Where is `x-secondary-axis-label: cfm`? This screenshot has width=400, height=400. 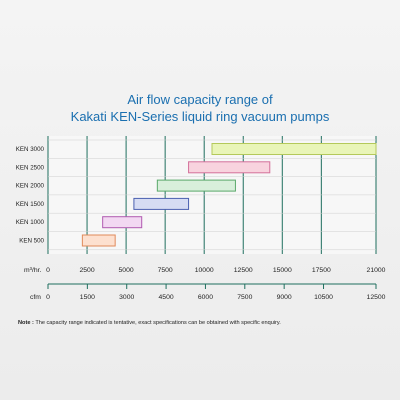 x-secondary-axis-label: cfm is located at coordinates (35, 297).